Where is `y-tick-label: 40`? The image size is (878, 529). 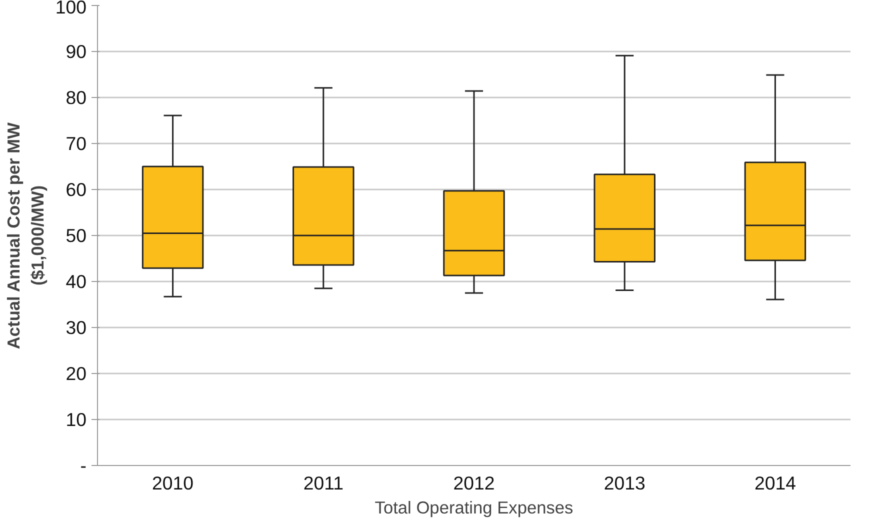
y-tick-label: 40 is located at coordinates (76, 281).